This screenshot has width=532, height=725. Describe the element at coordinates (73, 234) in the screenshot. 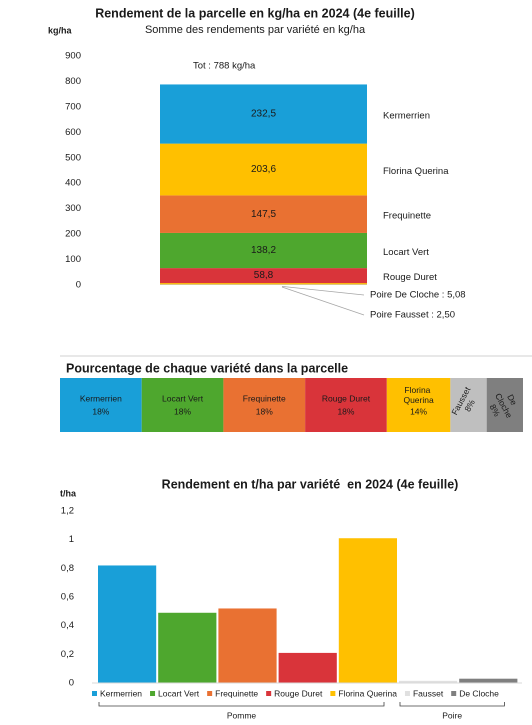

I see `y-tick-label: 200` at that location.